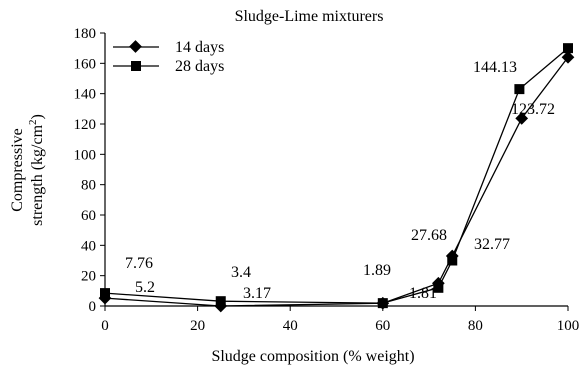 Image resolution: width=584 pixels, height=370 pixels. What do you see at coordinates (168, 57) in the screenshot?
I see `legend: 14 days 28 days` at bounding box center [168, 57].